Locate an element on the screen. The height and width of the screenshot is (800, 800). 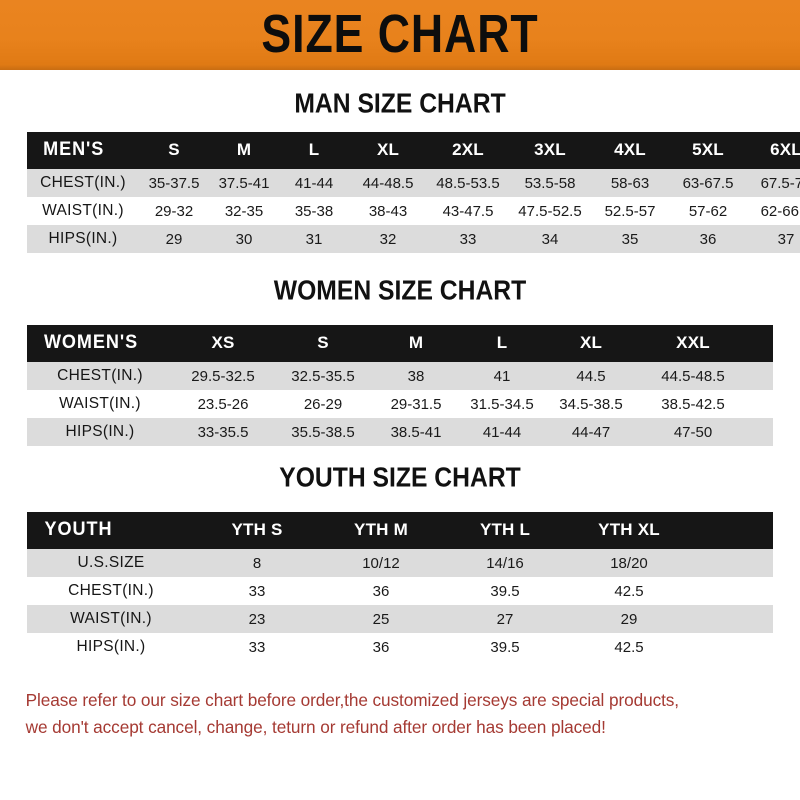
man-waist-s: 29-32 is located at coordinates (174, 211).